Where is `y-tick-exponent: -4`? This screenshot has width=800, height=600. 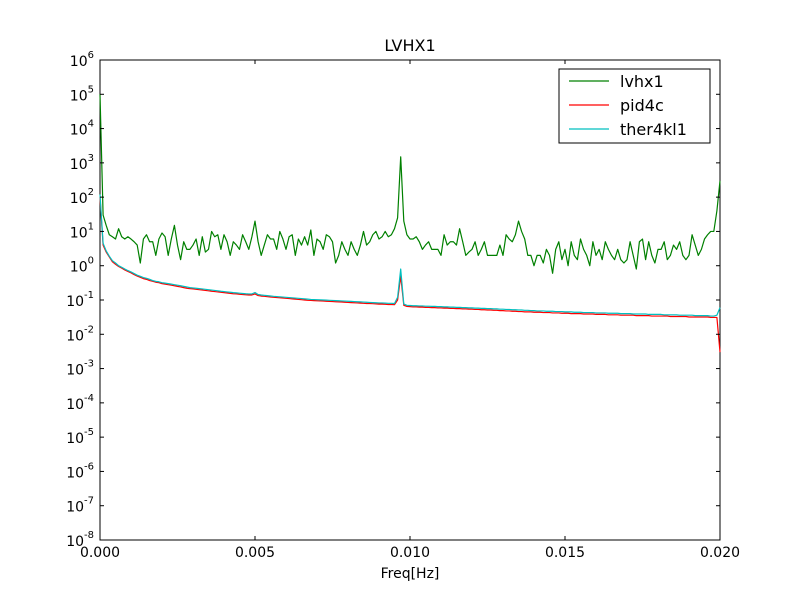
y-tick-exponent: -4 is located at coordinates (89, 398).